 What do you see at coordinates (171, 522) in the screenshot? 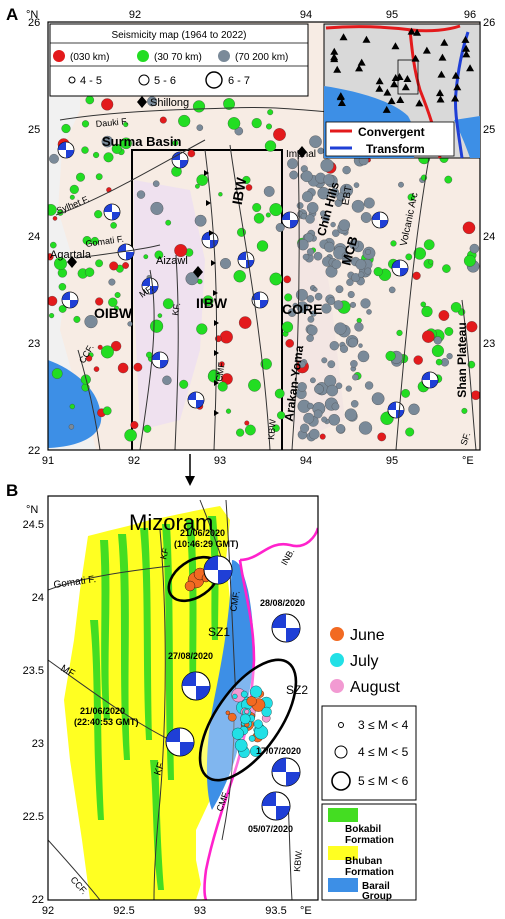
I see `panel-b-title: Mizoram` at bounding box center [171, 522].